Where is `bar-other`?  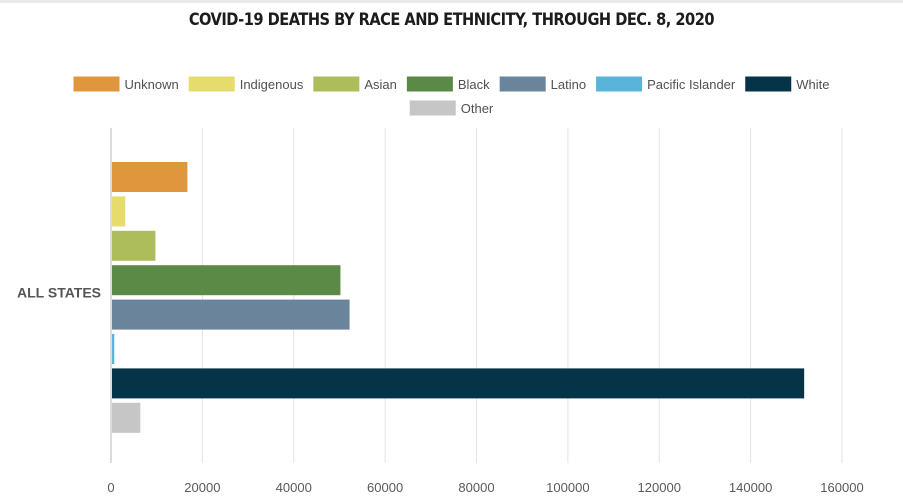 bar-other is located at coordinates (126, 417).